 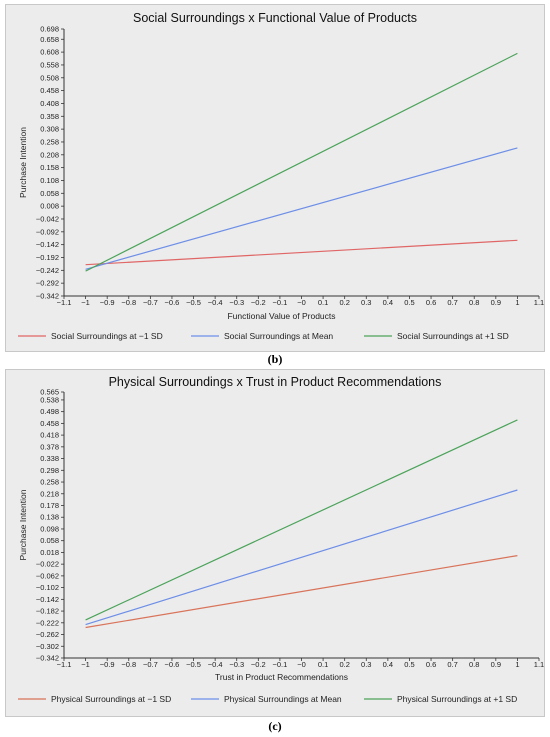 I want to click on y-tick-label: 0.358, so click(x=49, y=116).